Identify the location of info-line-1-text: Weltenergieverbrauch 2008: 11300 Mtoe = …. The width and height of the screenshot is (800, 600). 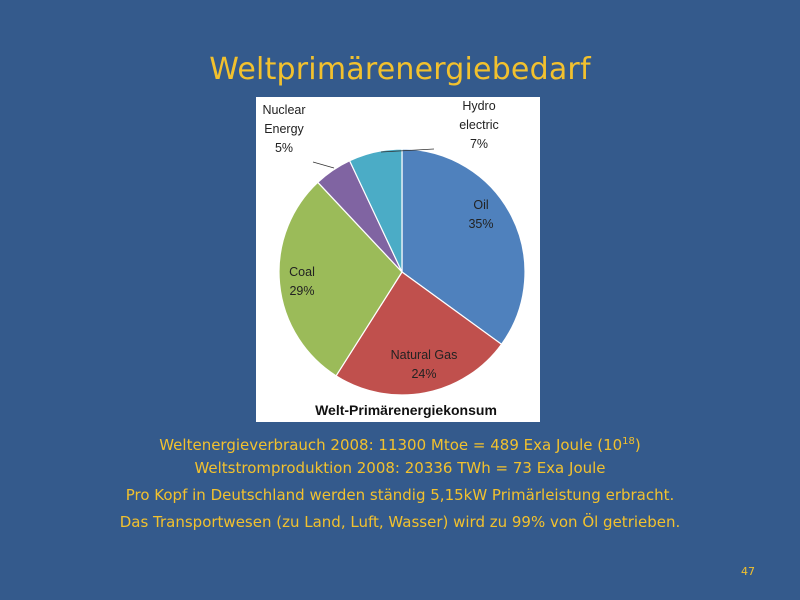
(391, 445).